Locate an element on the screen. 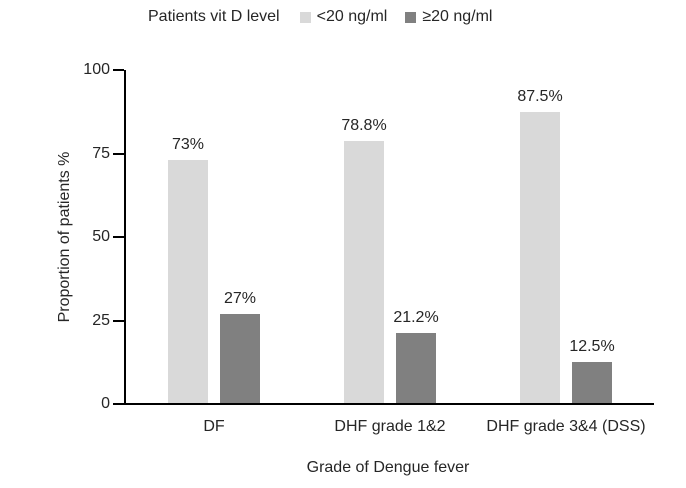  bar-value-label: 87.5% is located at coordinates (540, 96).